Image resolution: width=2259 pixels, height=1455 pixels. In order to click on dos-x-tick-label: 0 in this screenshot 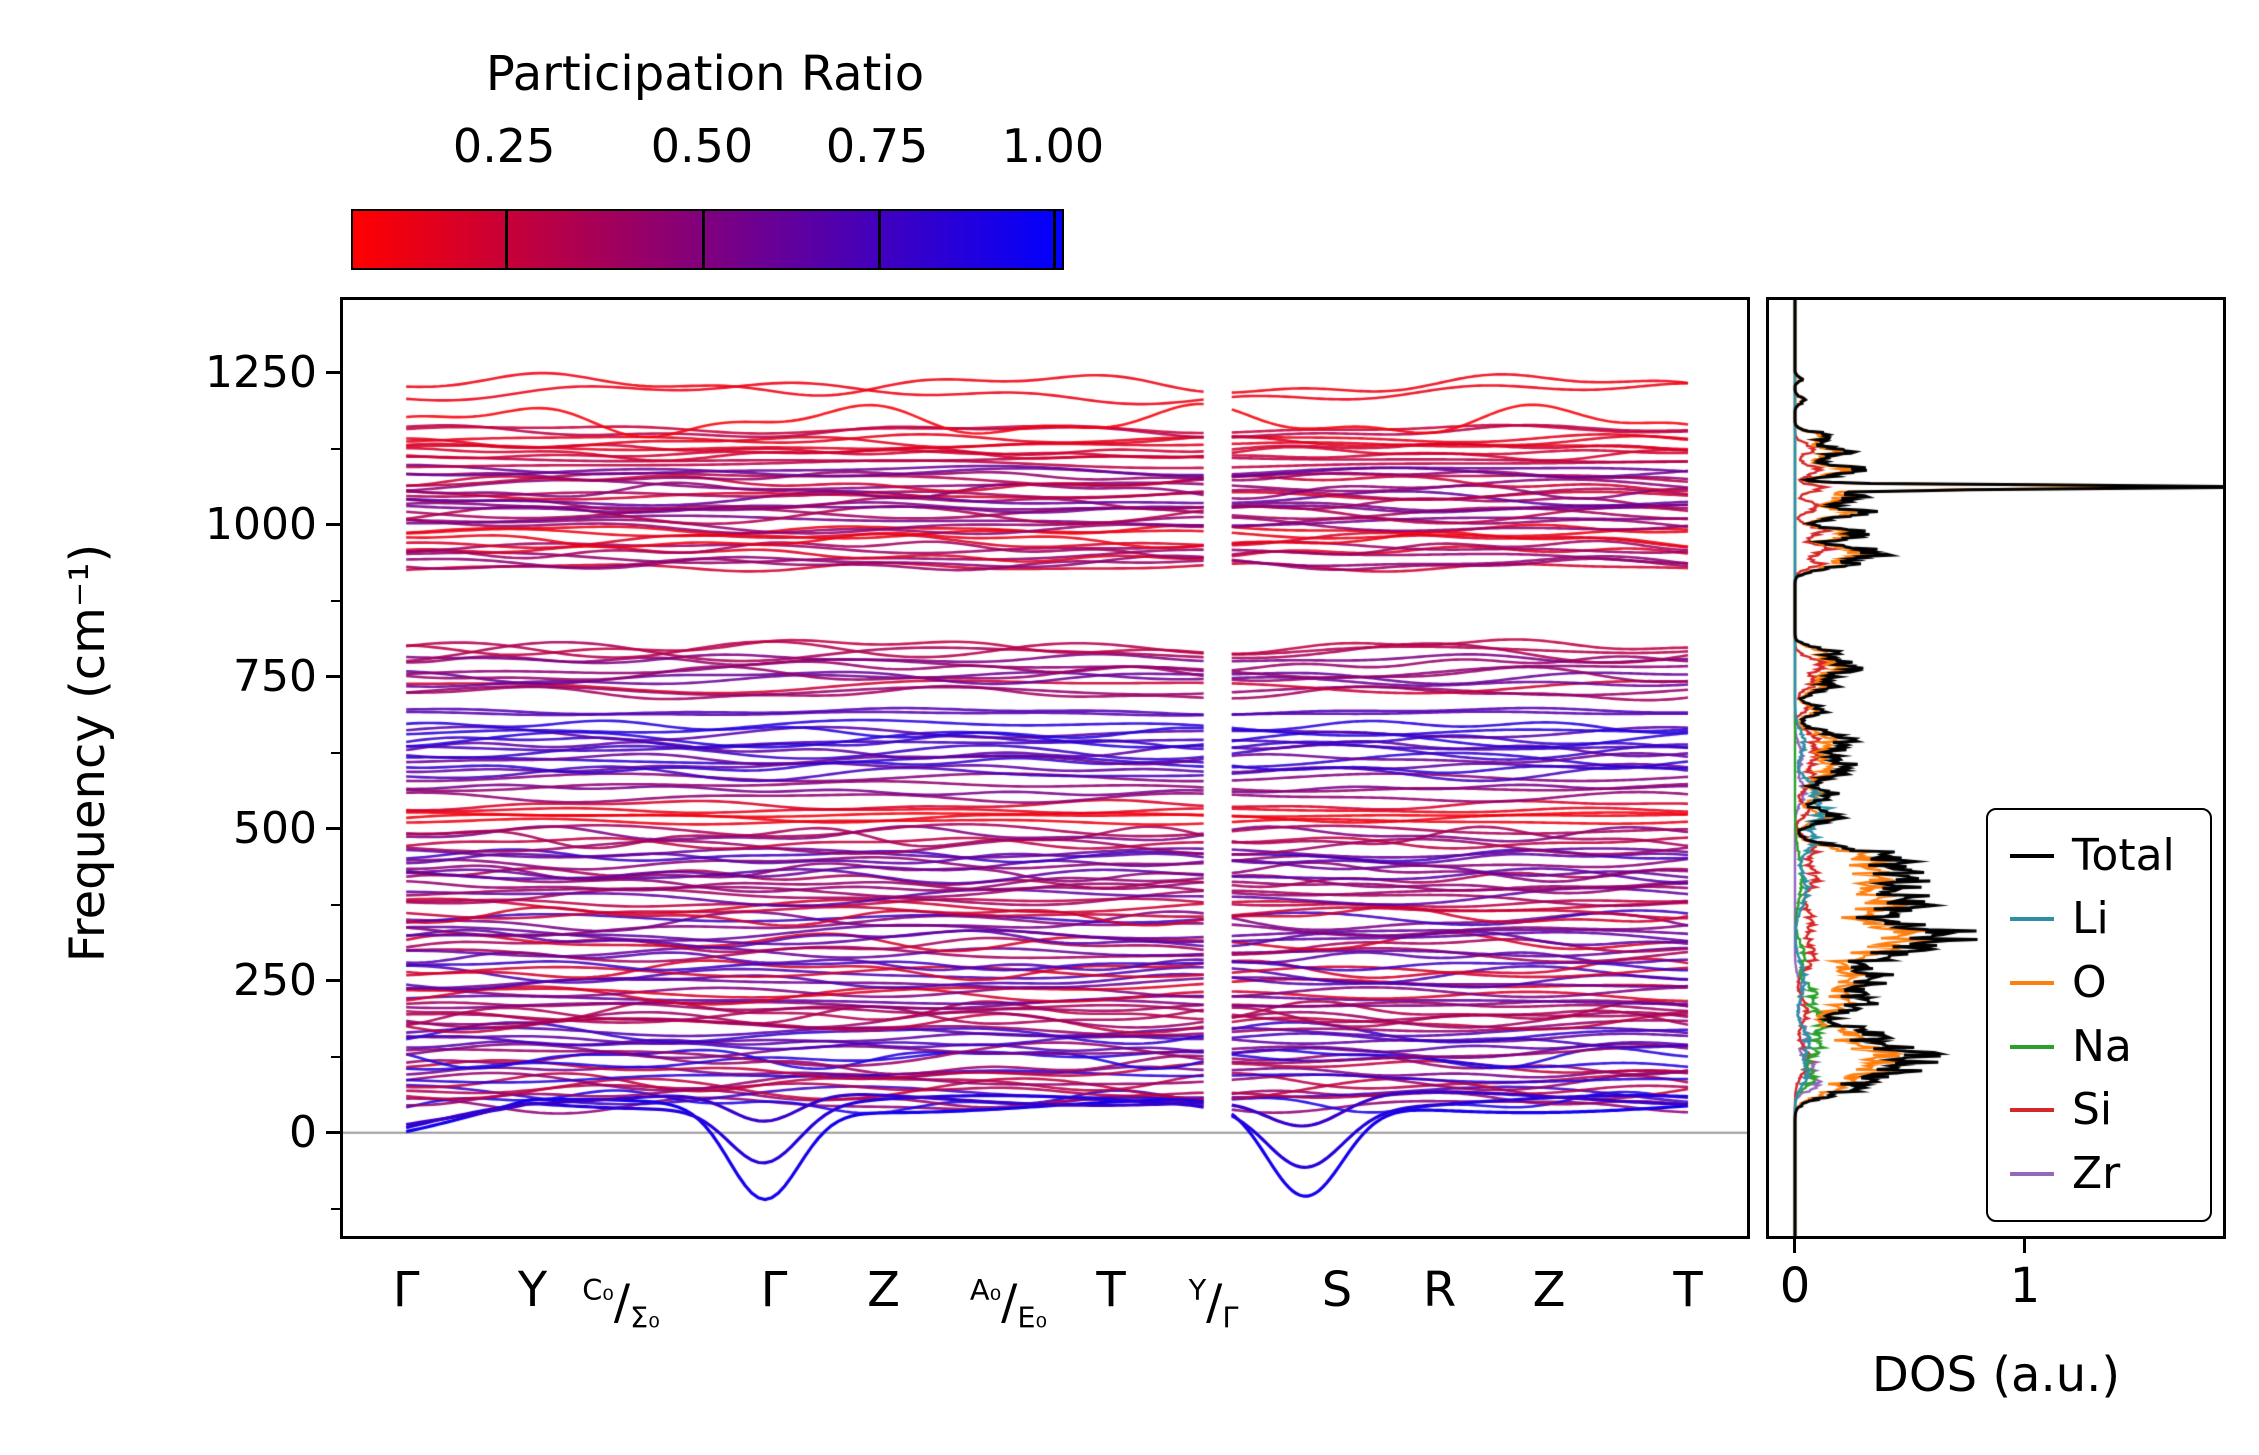, I will do `click(1795, 1286)`.